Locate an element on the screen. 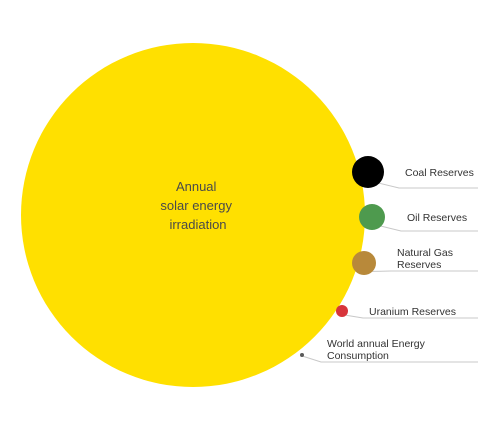 The height and width of the screenshot is (435, 500). coal-leader-line is located at coordinates (428, 185).